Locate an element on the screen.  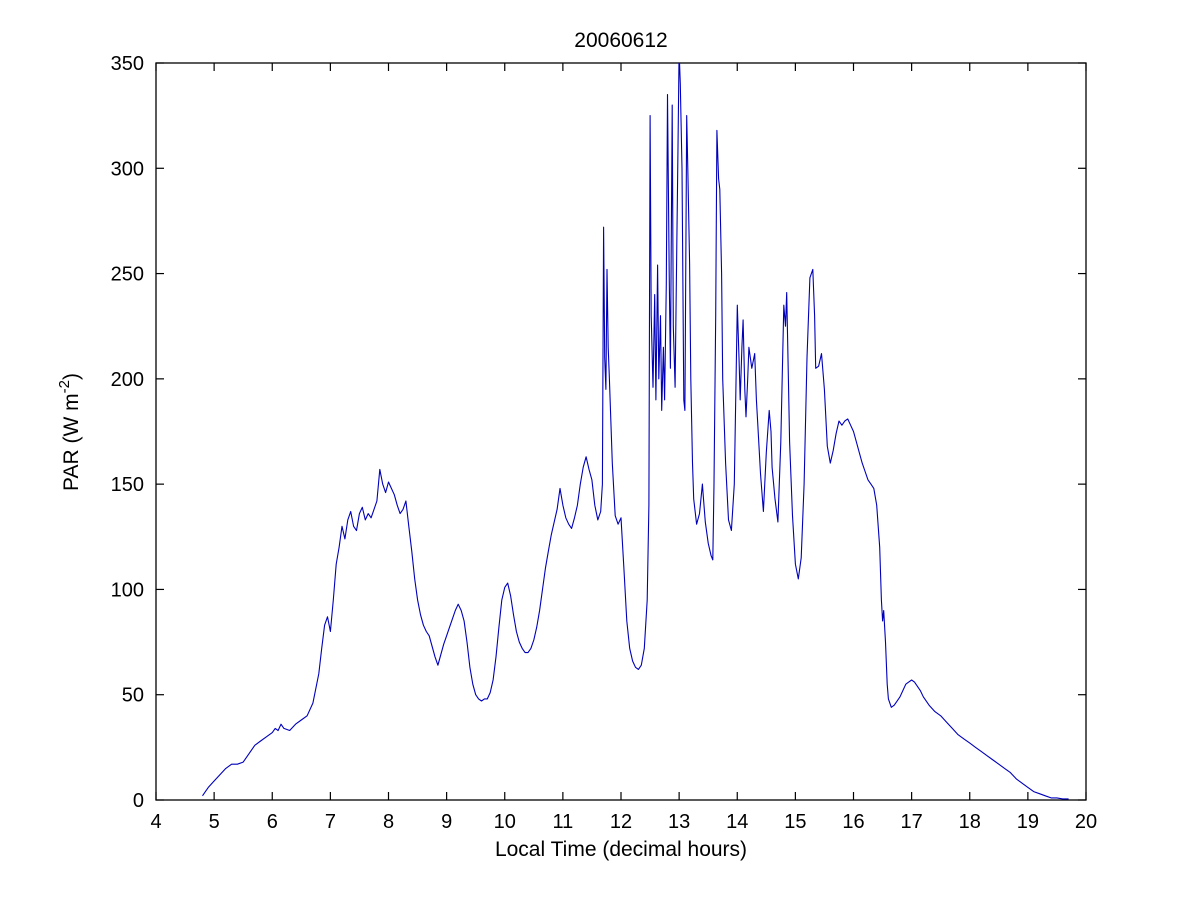
y-tick-label: 300 is located at coordinates (127, 169).